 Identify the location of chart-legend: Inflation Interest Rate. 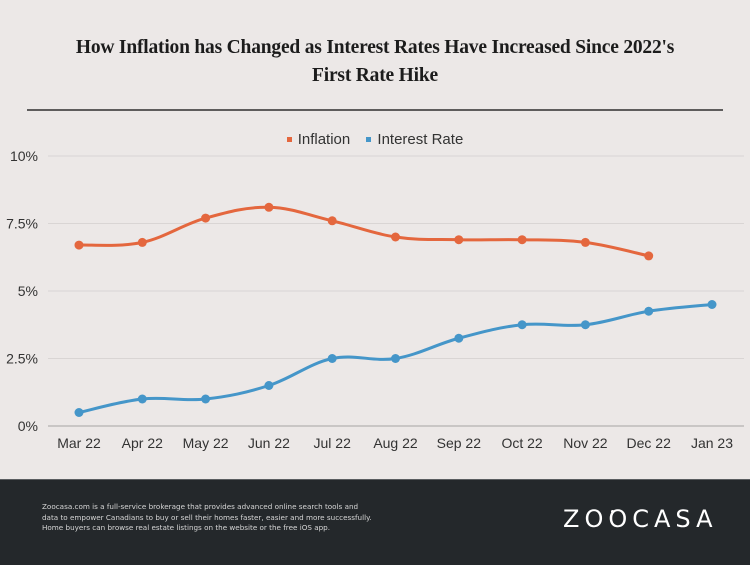
(375, 138).